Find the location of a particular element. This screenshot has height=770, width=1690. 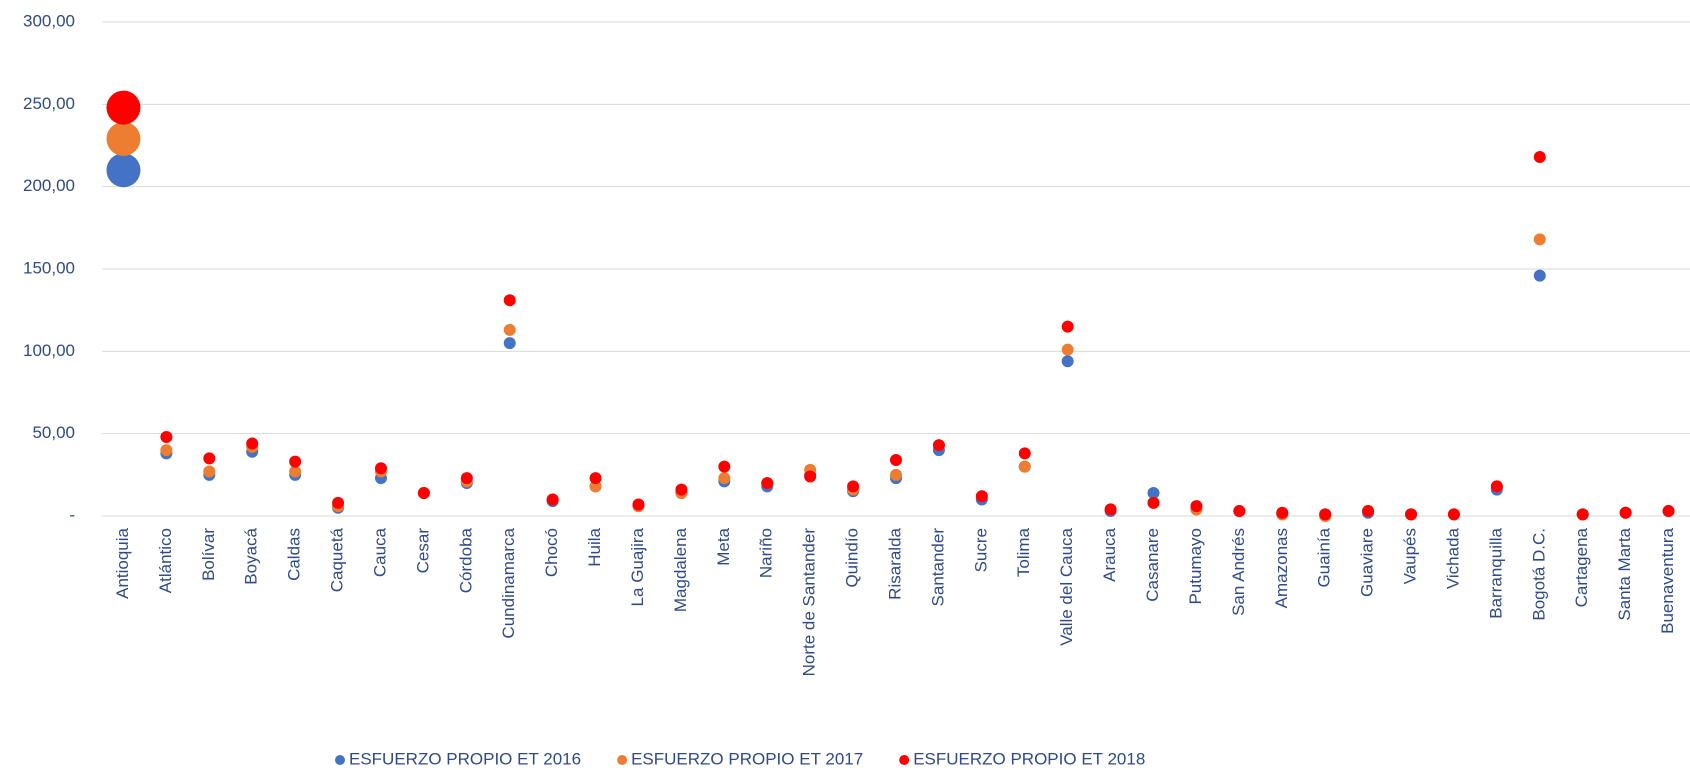

x-tick-label: Amazonas is located at coordinates (1281, 568).